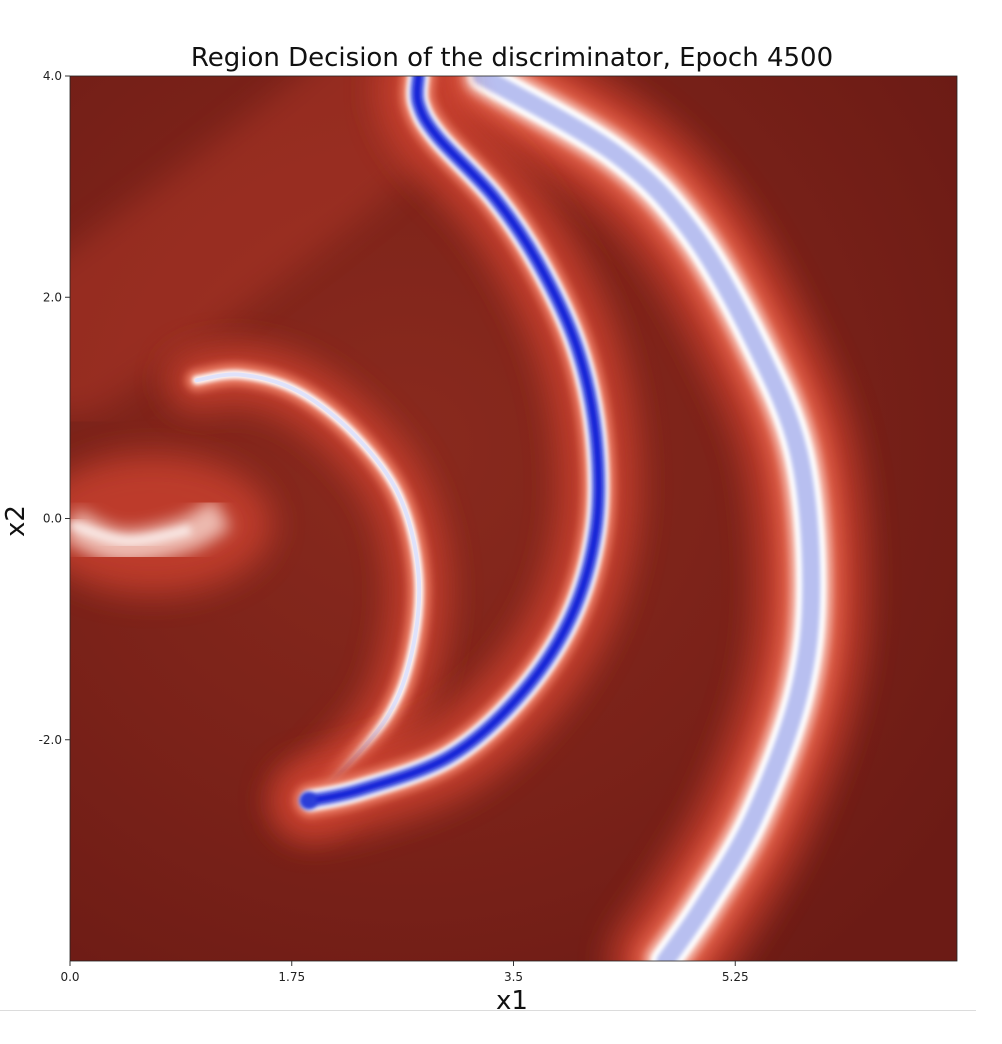 The width and height of the screenshot is (1002, 1044). I want to click on x-tick-label: 5.25, so click(735, 977).